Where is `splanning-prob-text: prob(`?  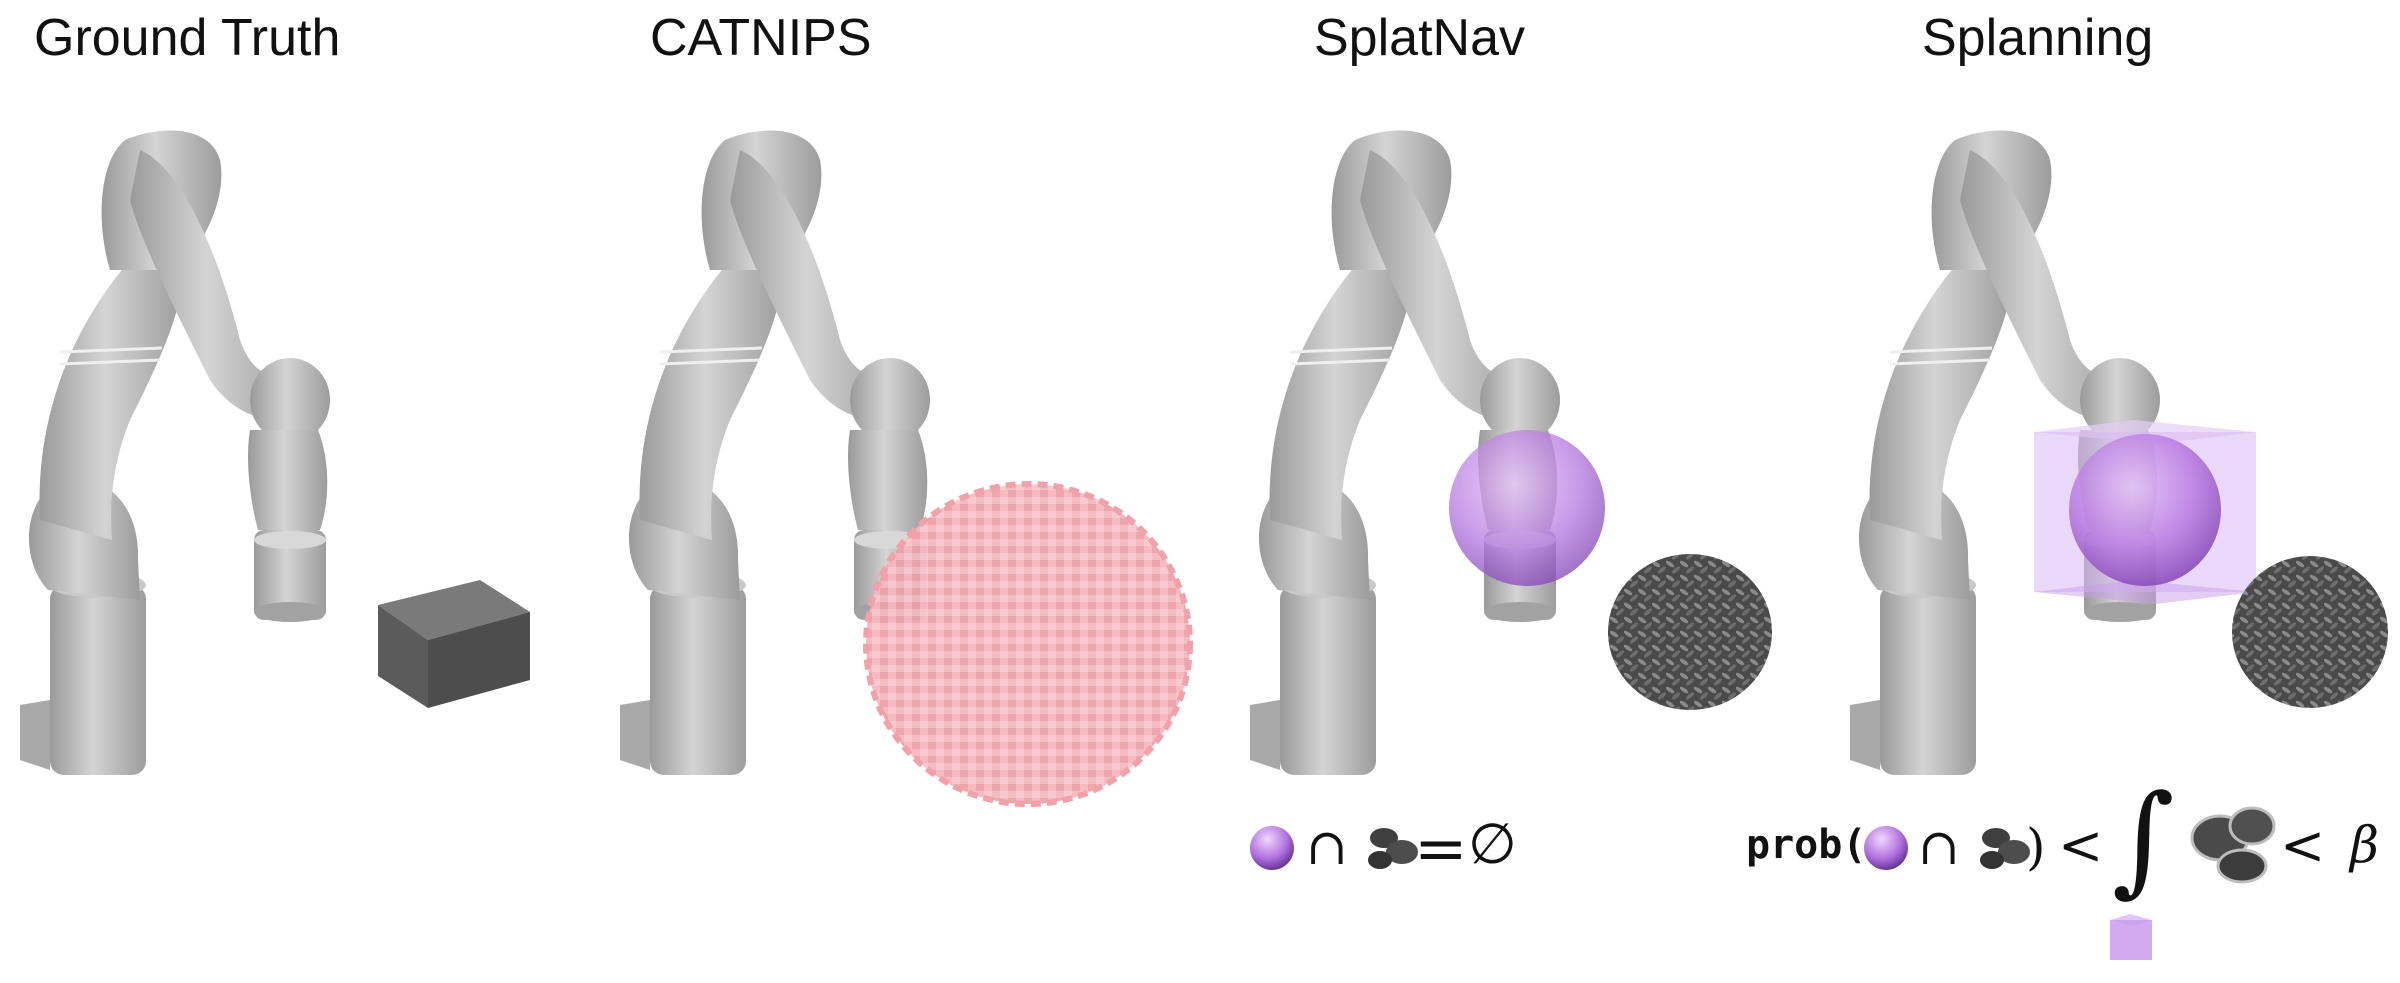 splanning-prob-text: prob( is located at coordinates (1806, 845).